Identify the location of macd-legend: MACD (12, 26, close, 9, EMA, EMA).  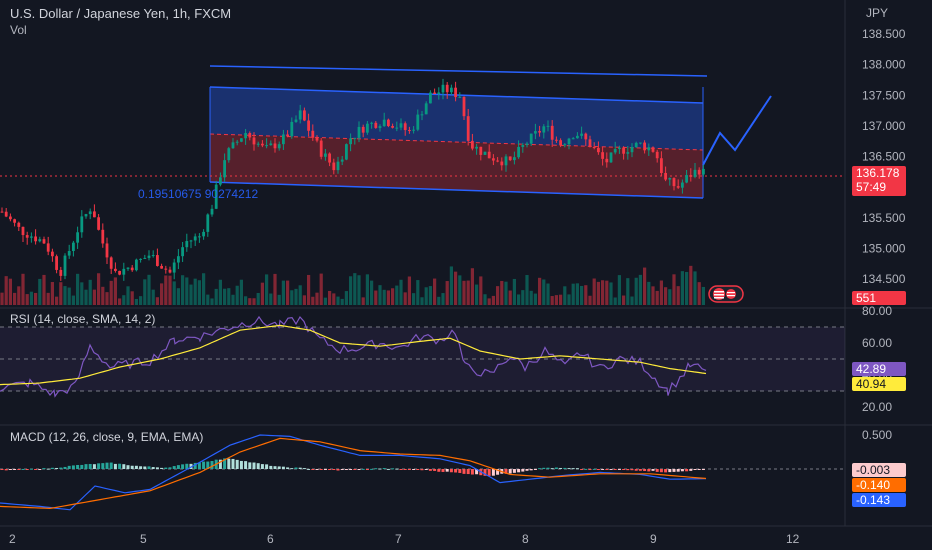
(107, 437).